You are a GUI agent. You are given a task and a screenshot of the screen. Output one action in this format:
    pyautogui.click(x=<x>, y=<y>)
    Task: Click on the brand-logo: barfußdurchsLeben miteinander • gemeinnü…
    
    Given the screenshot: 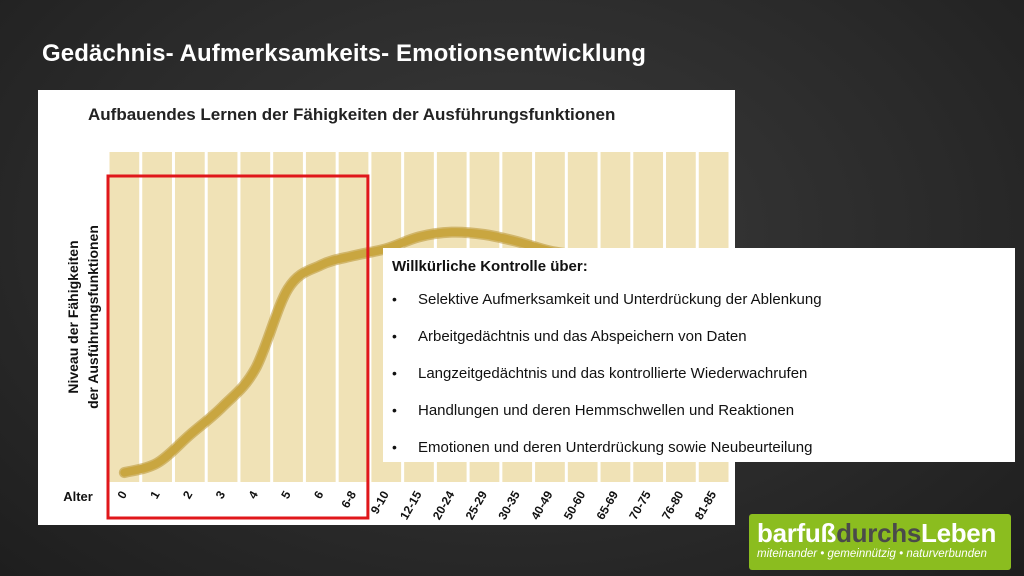 What is the action you would take?
    pyautogui.click(x=880, y=542)
    